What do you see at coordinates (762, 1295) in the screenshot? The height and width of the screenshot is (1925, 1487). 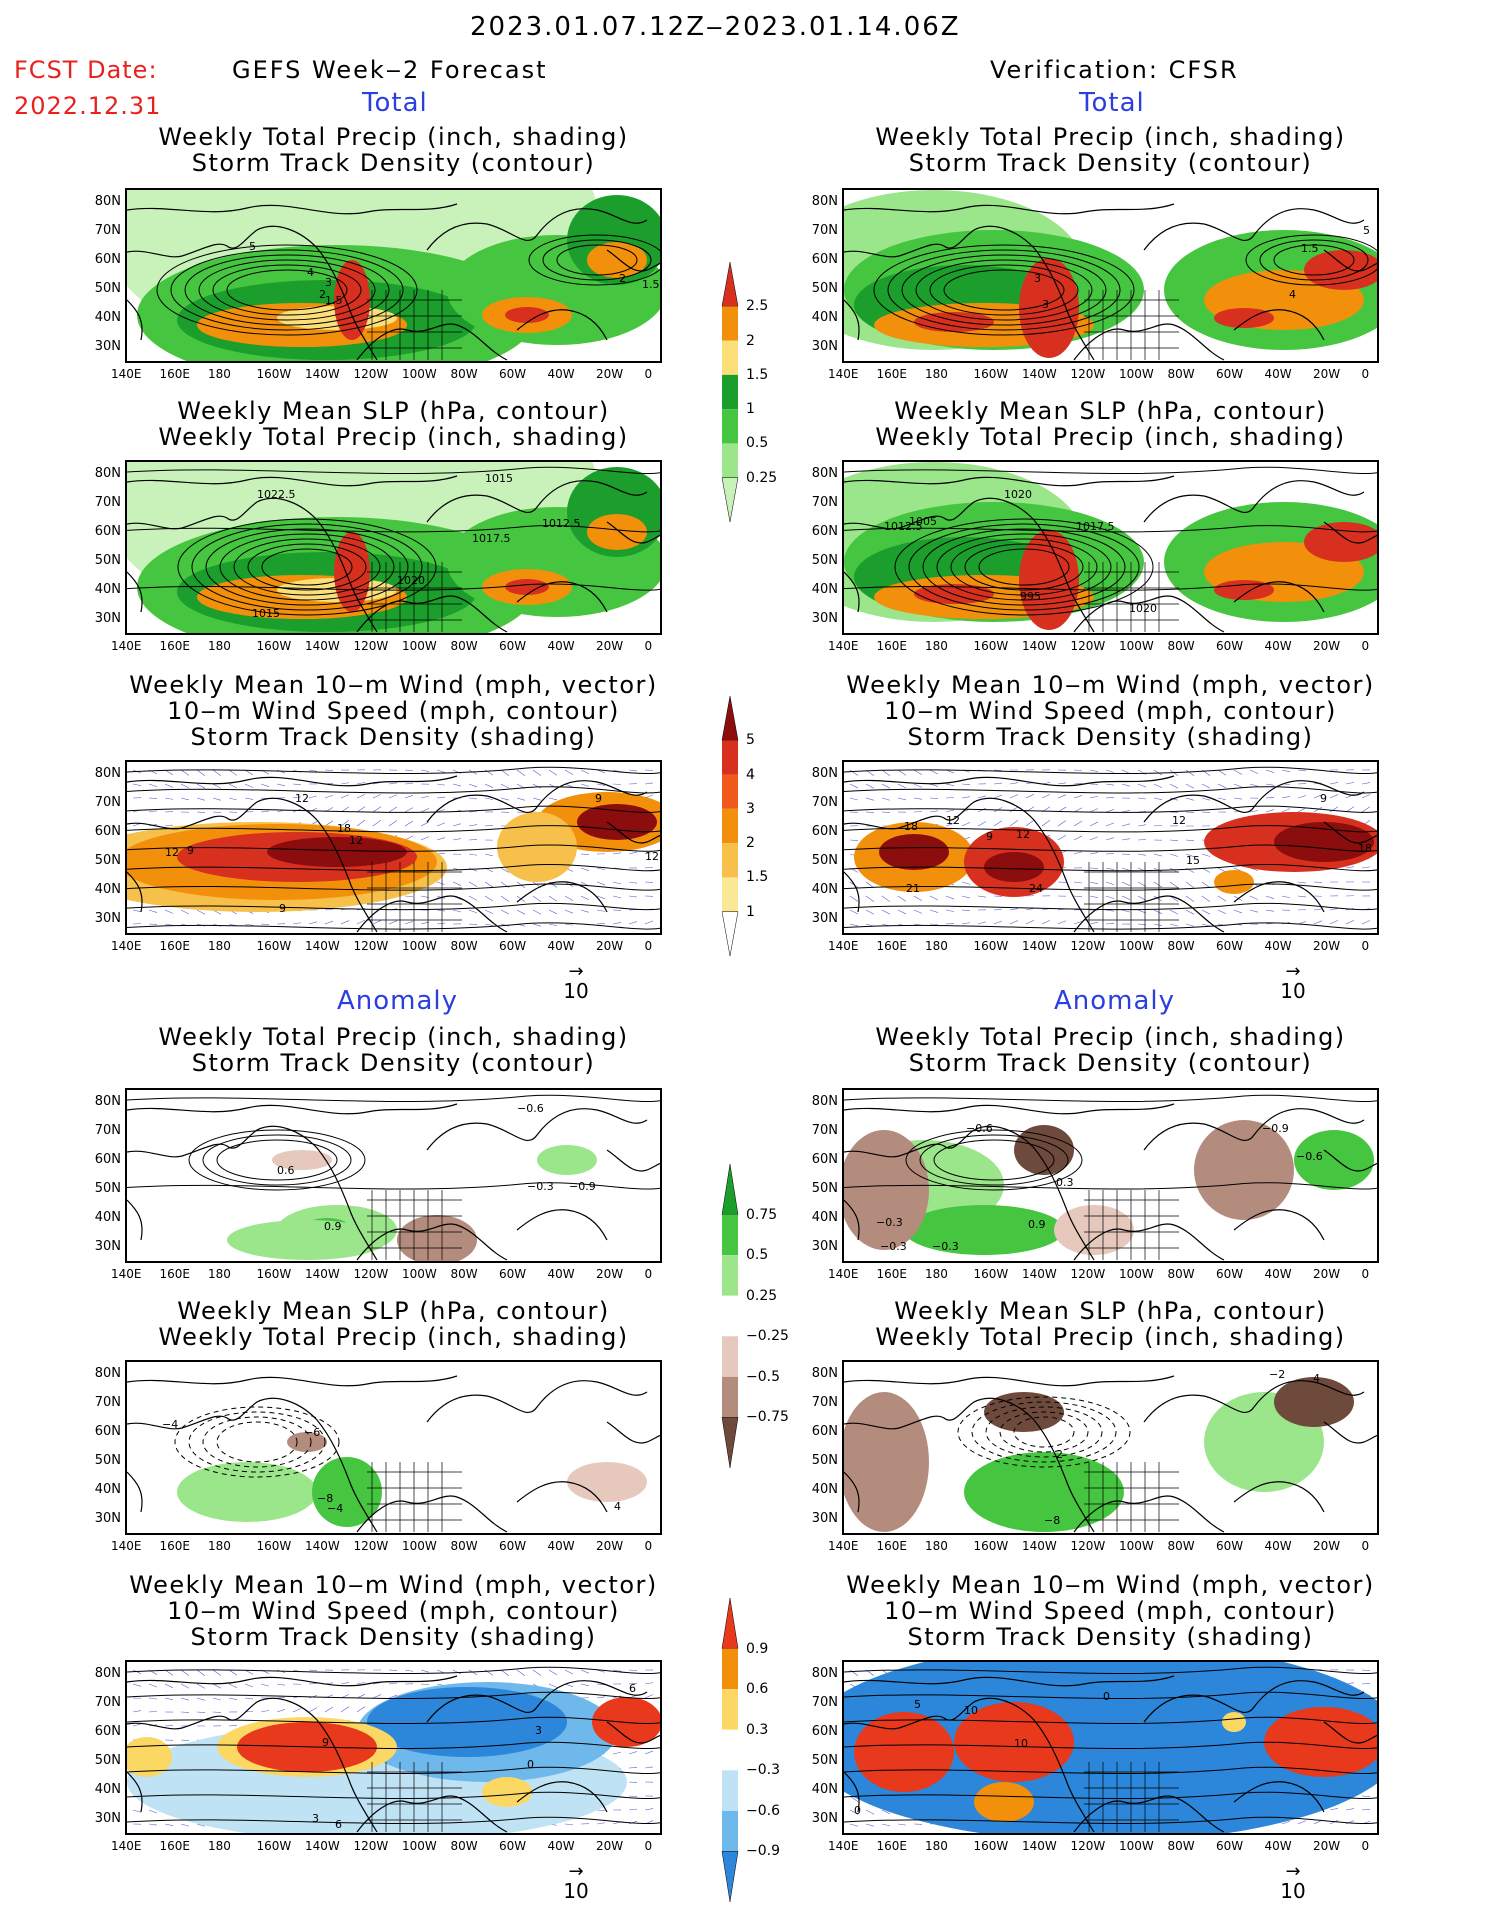 I see `colorbar-label: 0.25` at bounding box center [762, 1295].